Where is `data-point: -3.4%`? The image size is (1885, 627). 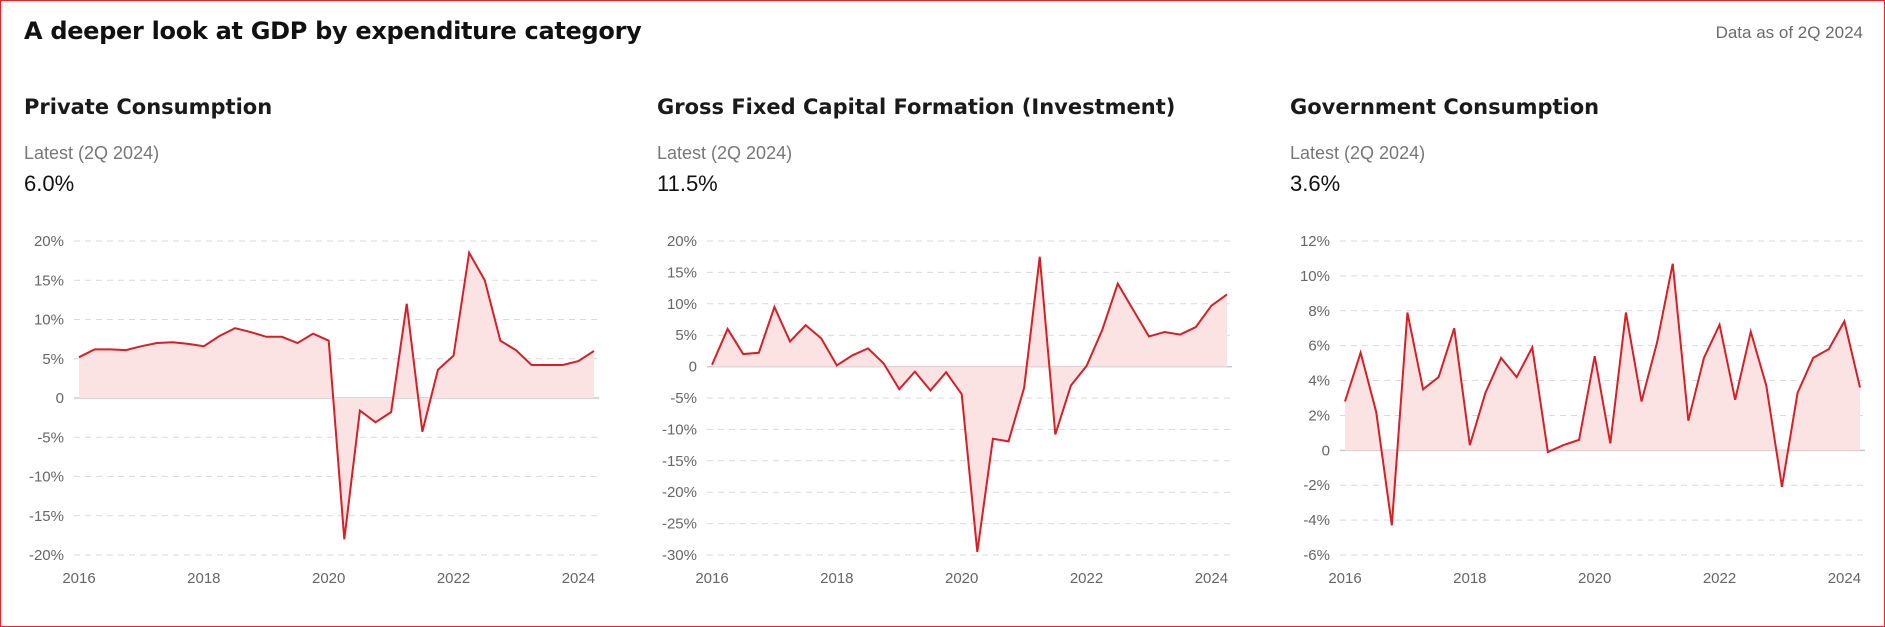
data-point: -3.4% is located at coordinates (1024, 388).